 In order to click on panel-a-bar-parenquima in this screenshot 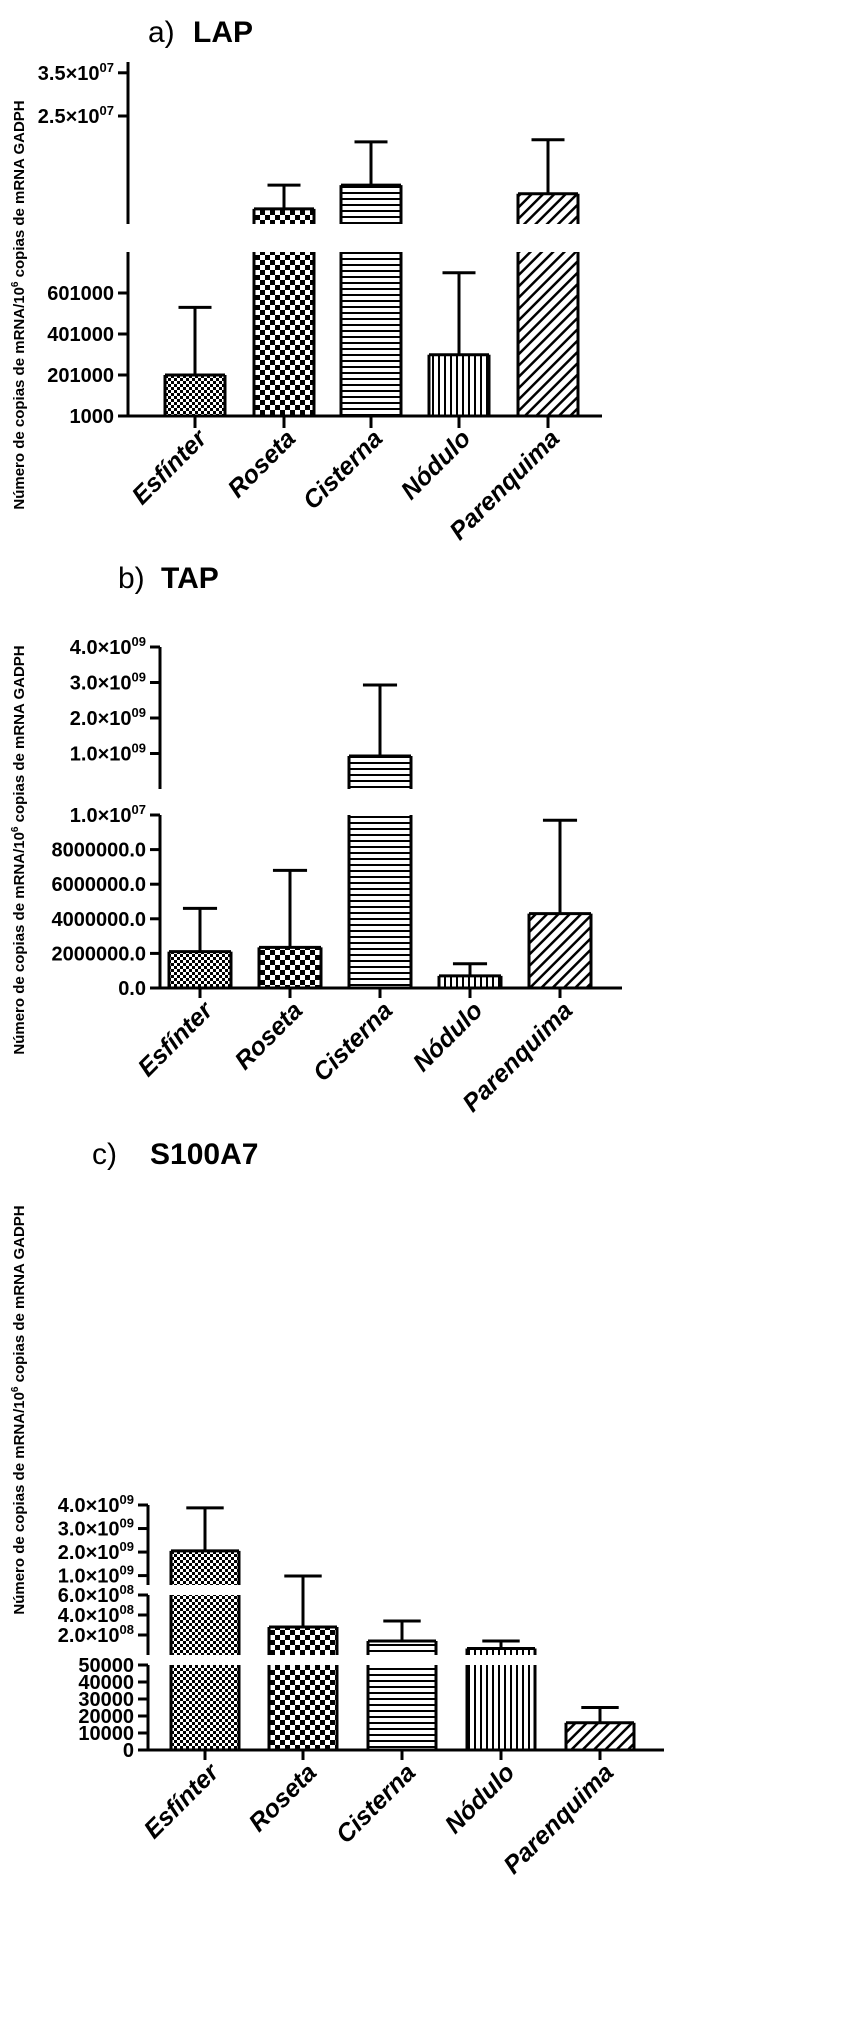, I will do `click(548, 304)`.